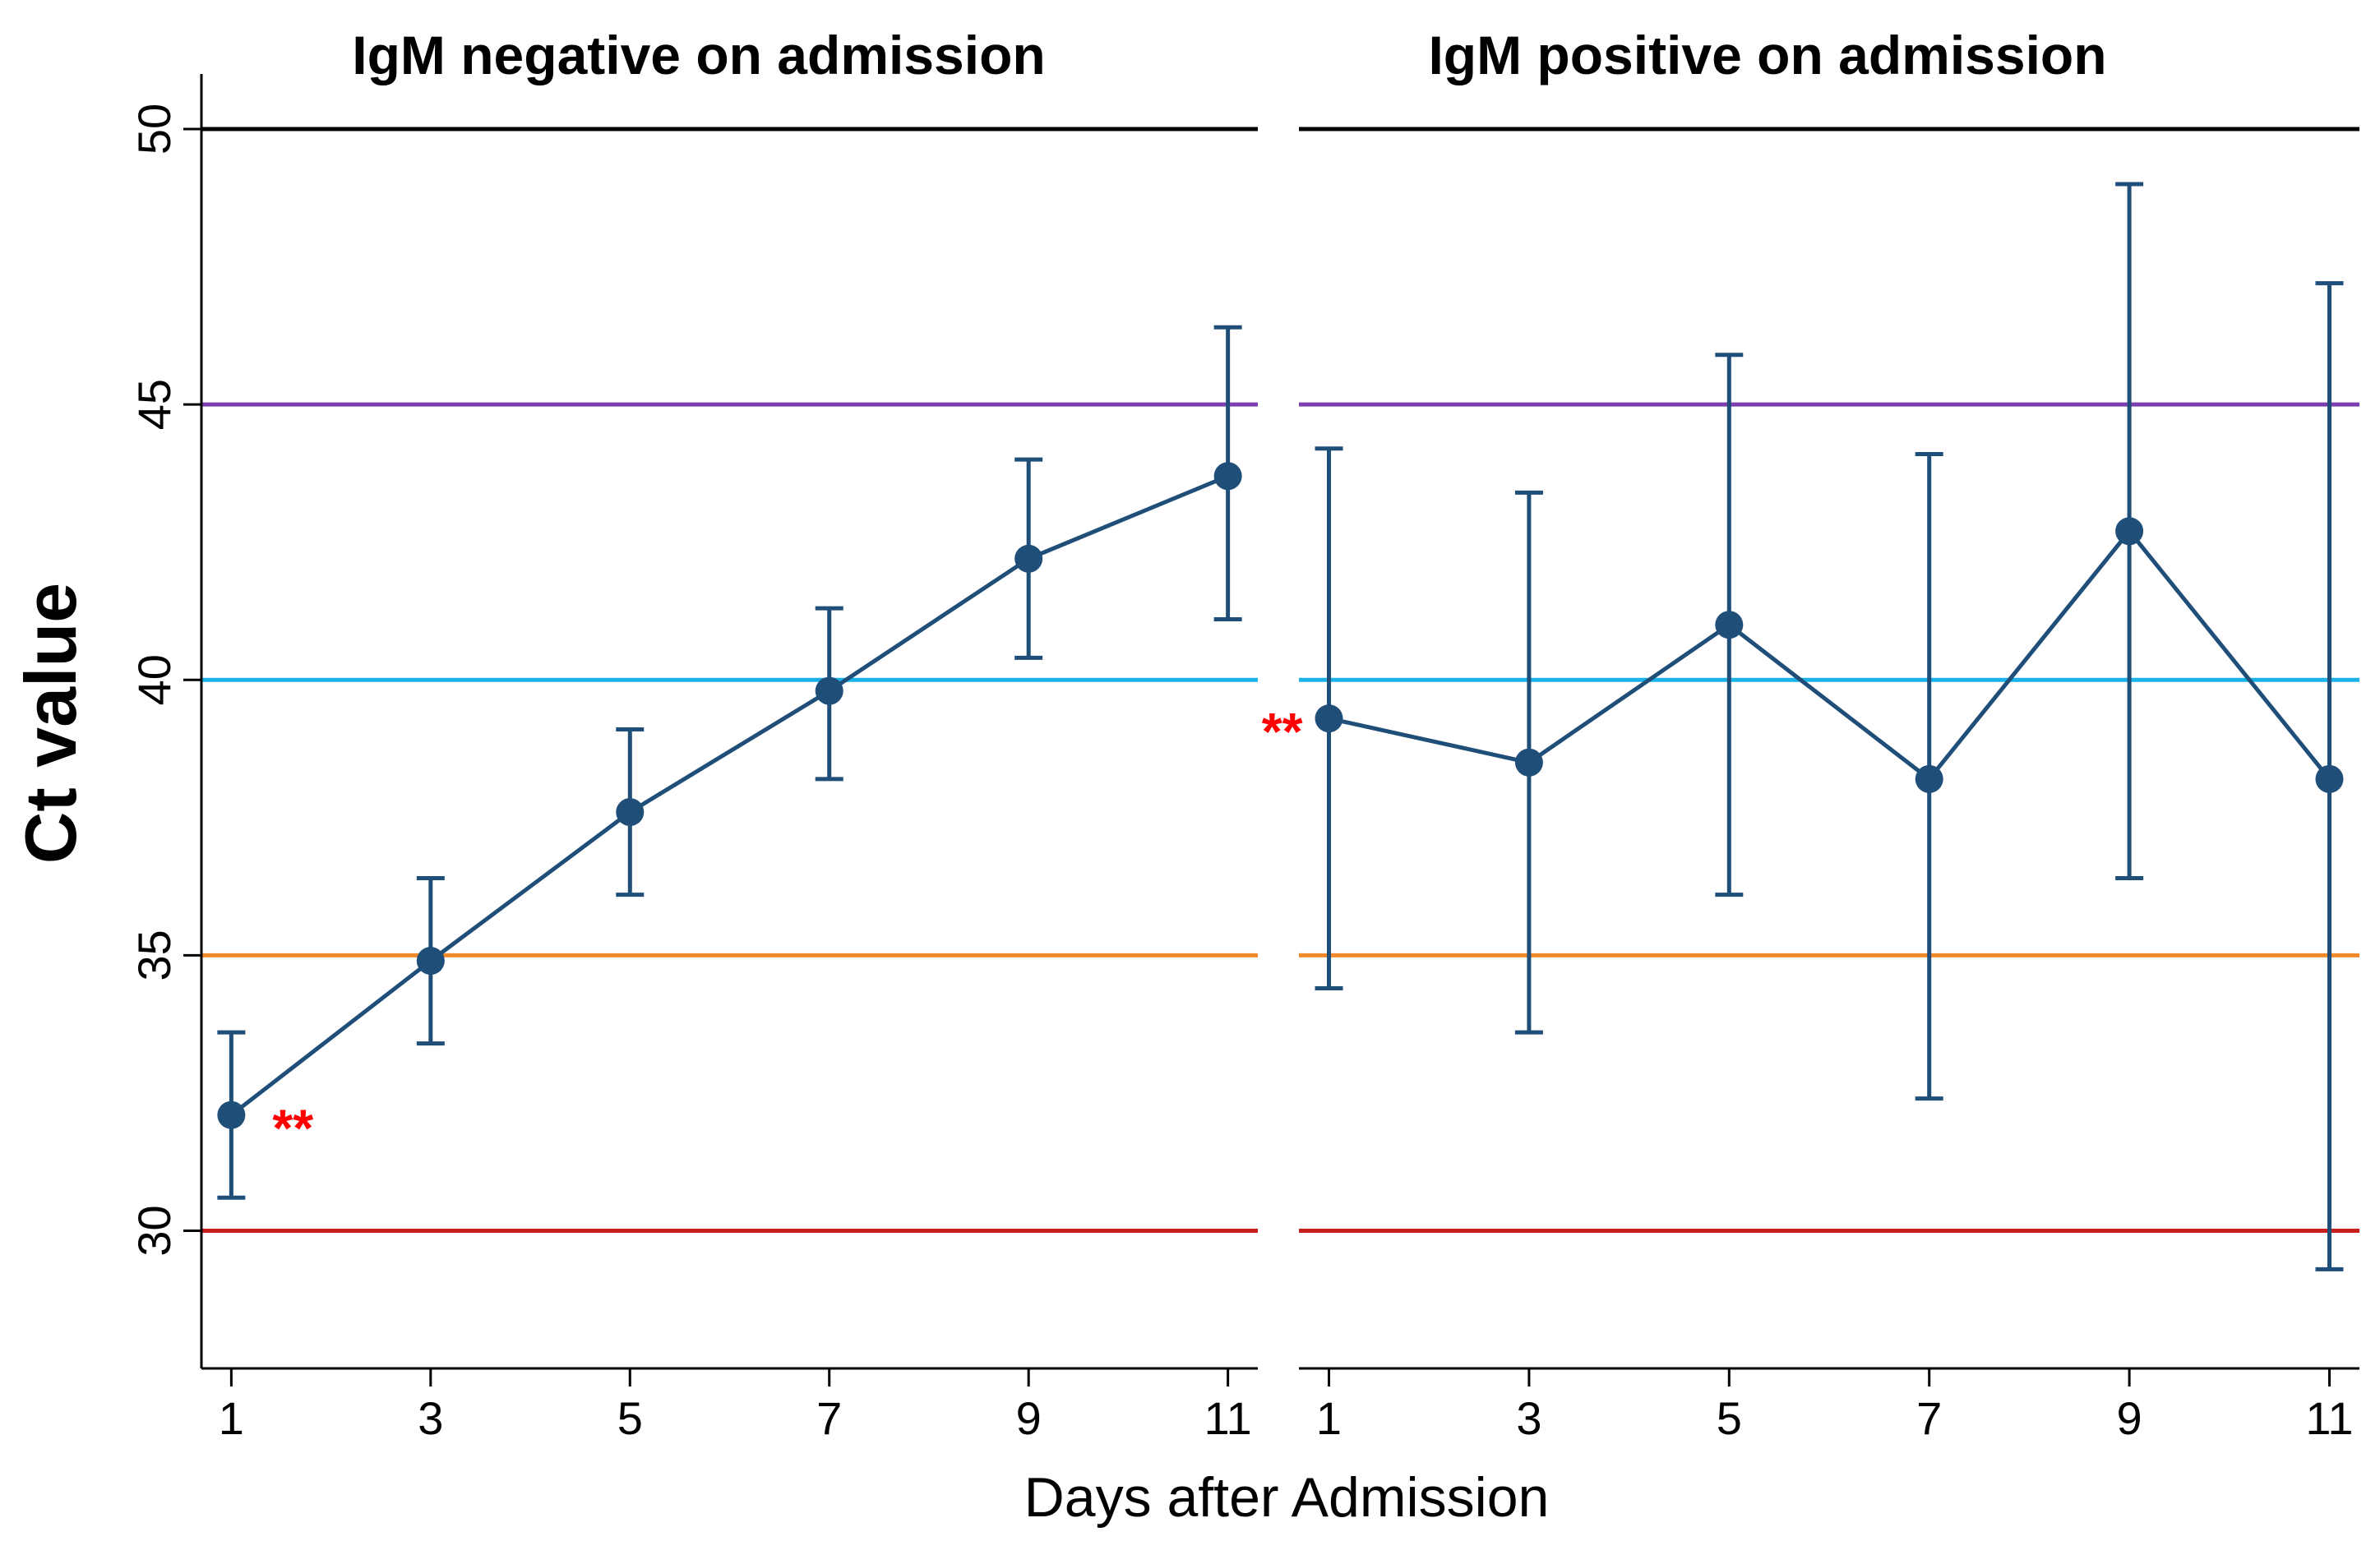 This screenshot has width=2380, height=1541. Describe the element at coordinates (154, 129) in the screenshot. I see `y-tick-label-50: 50` at that location.